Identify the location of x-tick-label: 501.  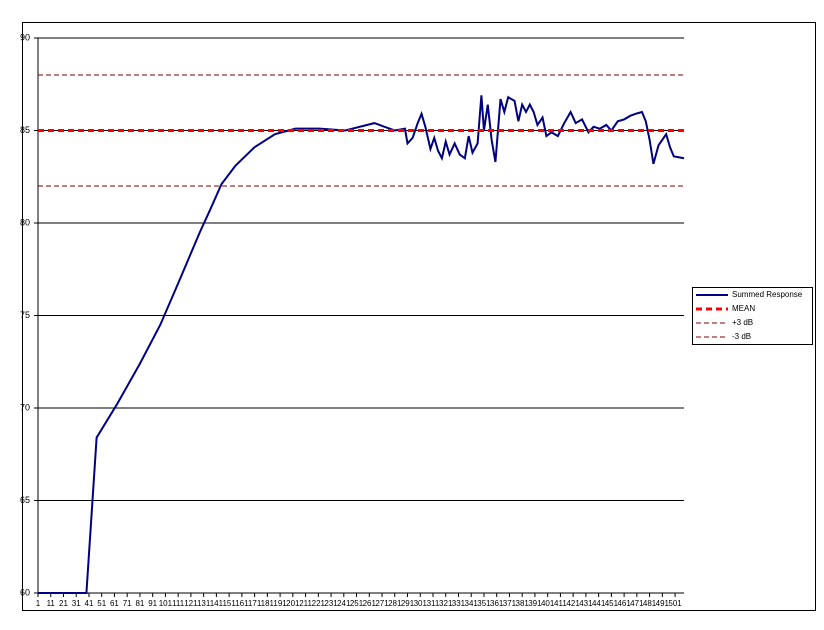
(675, 603).